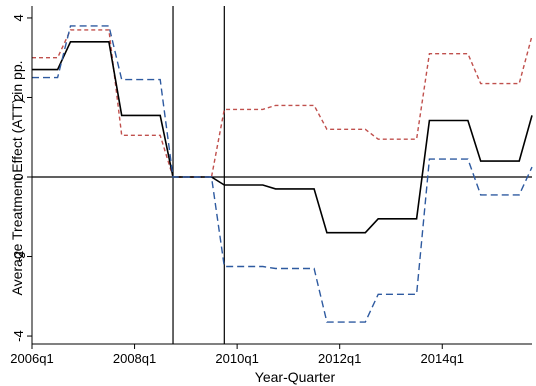  Describe the element at coordinates (134, 358) in the screenshot. I see `x-tick-label: 2008q1` at that location.